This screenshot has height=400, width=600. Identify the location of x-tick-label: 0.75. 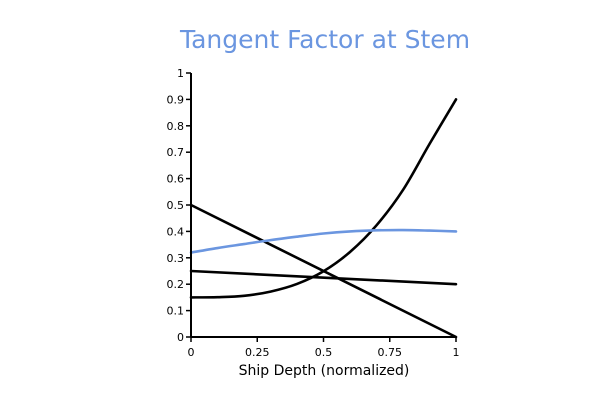
(390, 352).